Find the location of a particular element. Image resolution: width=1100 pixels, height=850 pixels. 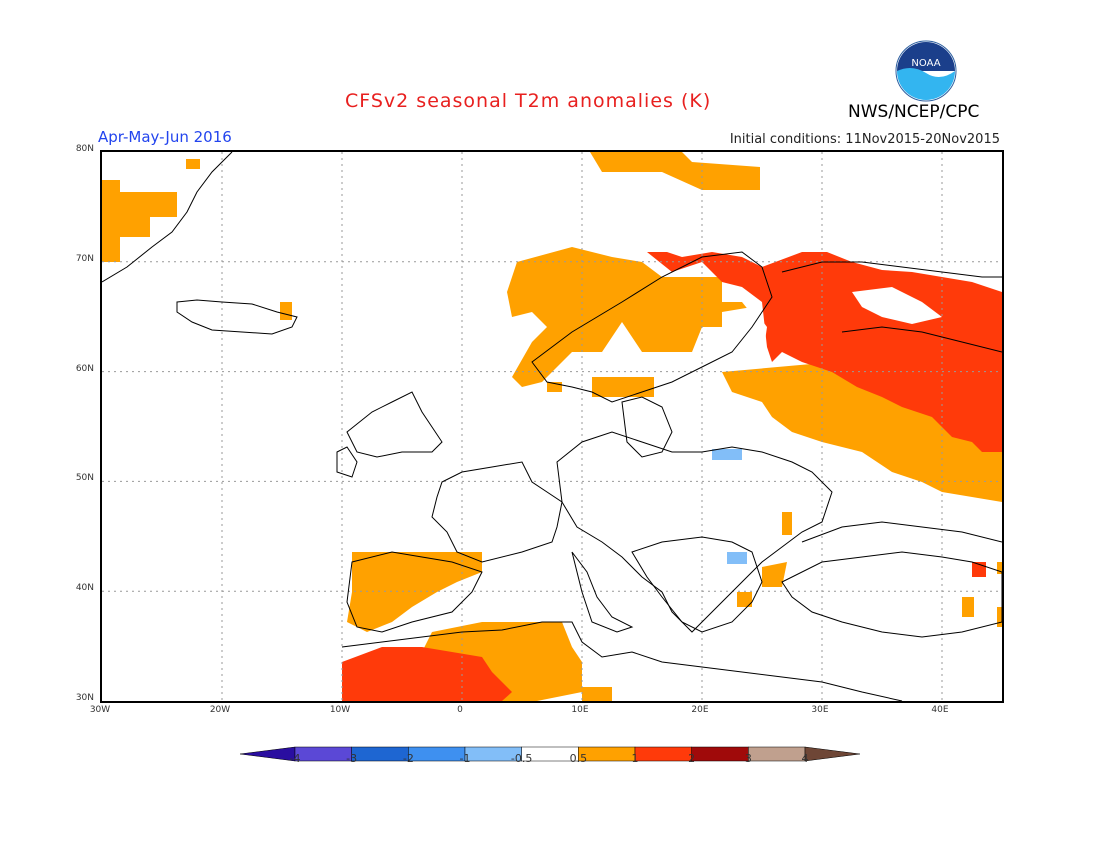

colorbar-tick-label: -1 is located at coordinates (465, 758).